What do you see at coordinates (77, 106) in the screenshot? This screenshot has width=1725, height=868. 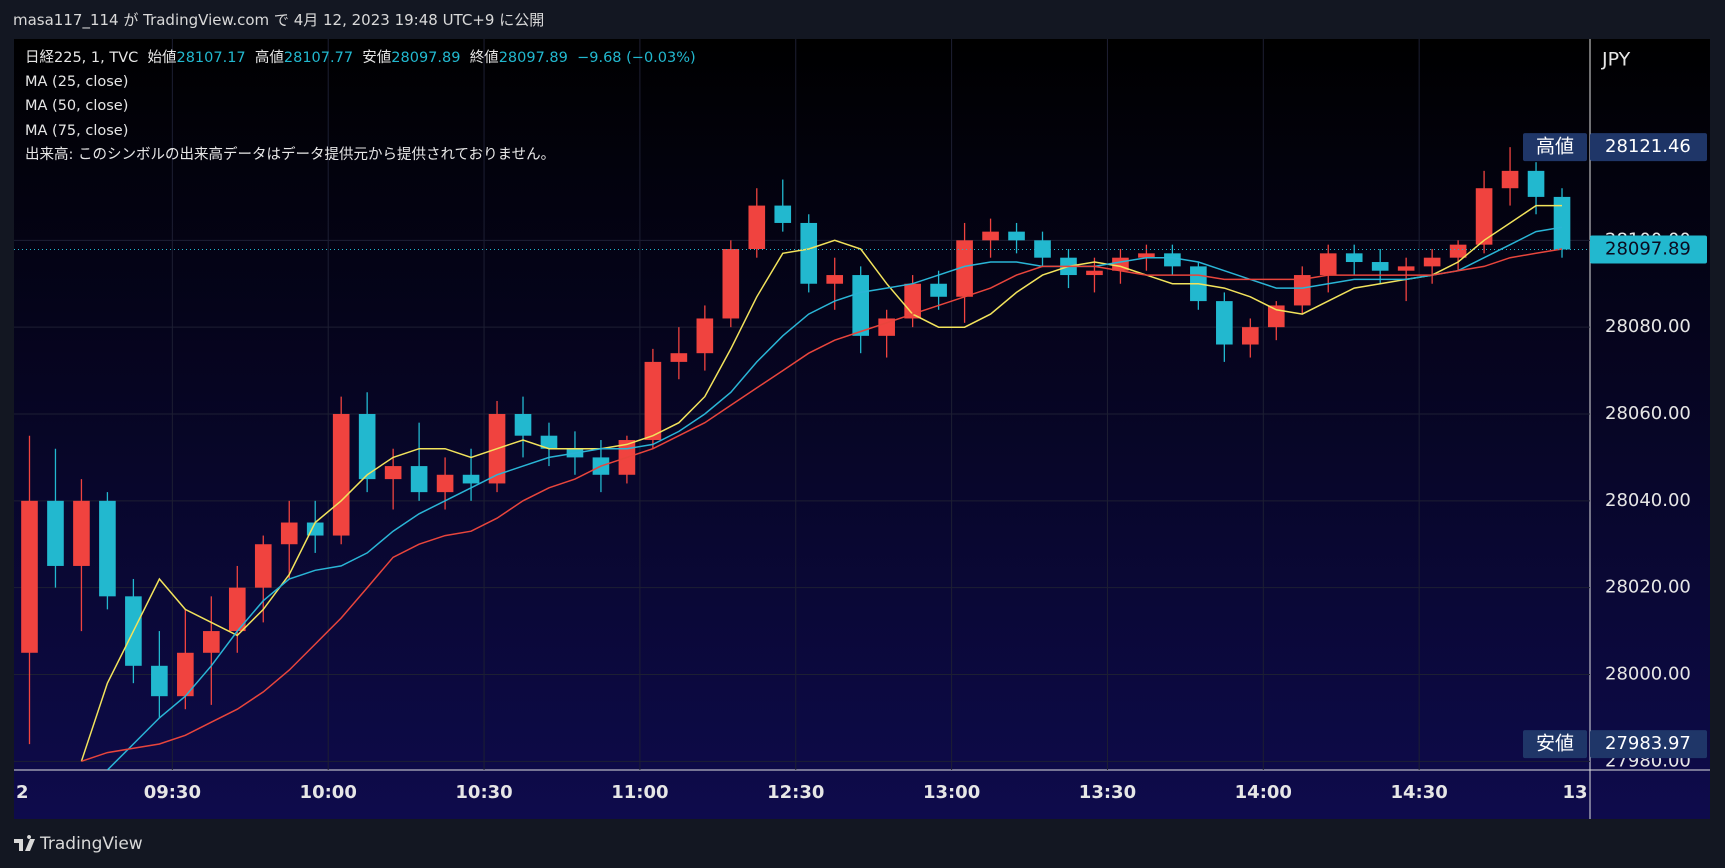 I see `legend-entry: MA (50, close)` at bounding box center [77, 106].